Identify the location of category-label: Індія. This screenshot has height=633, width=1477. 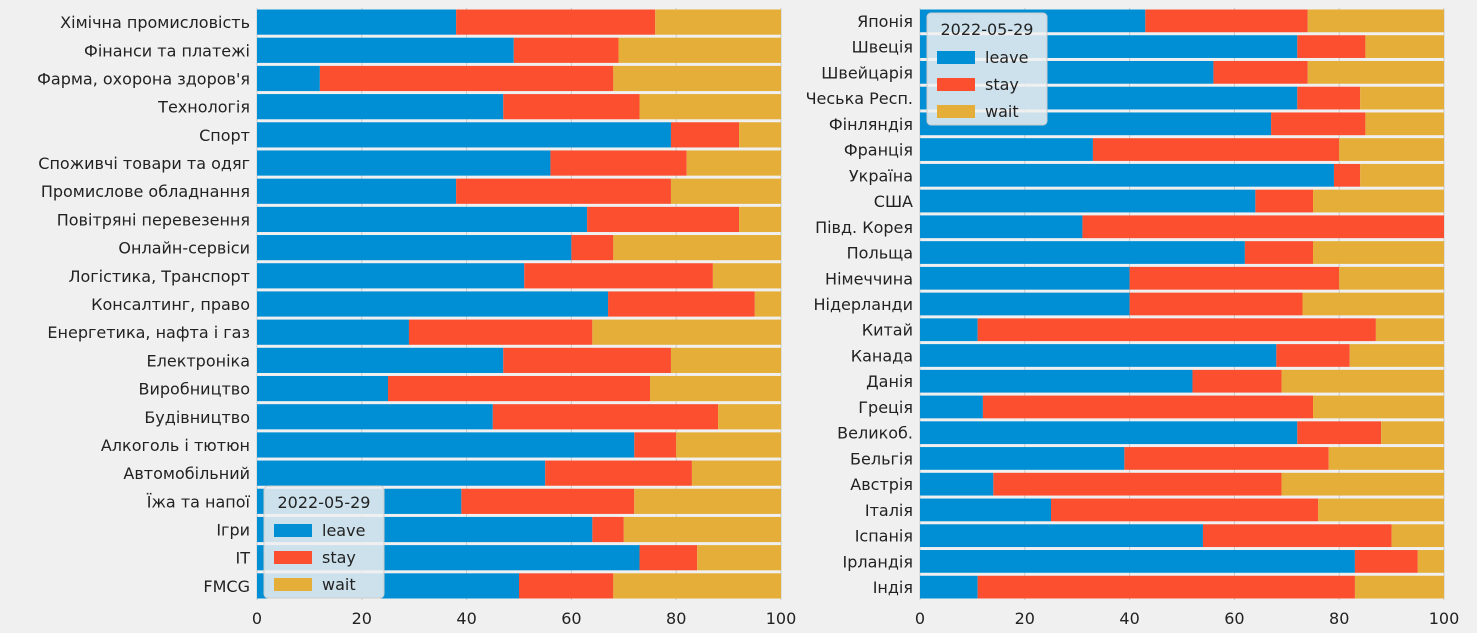
(893, 587).